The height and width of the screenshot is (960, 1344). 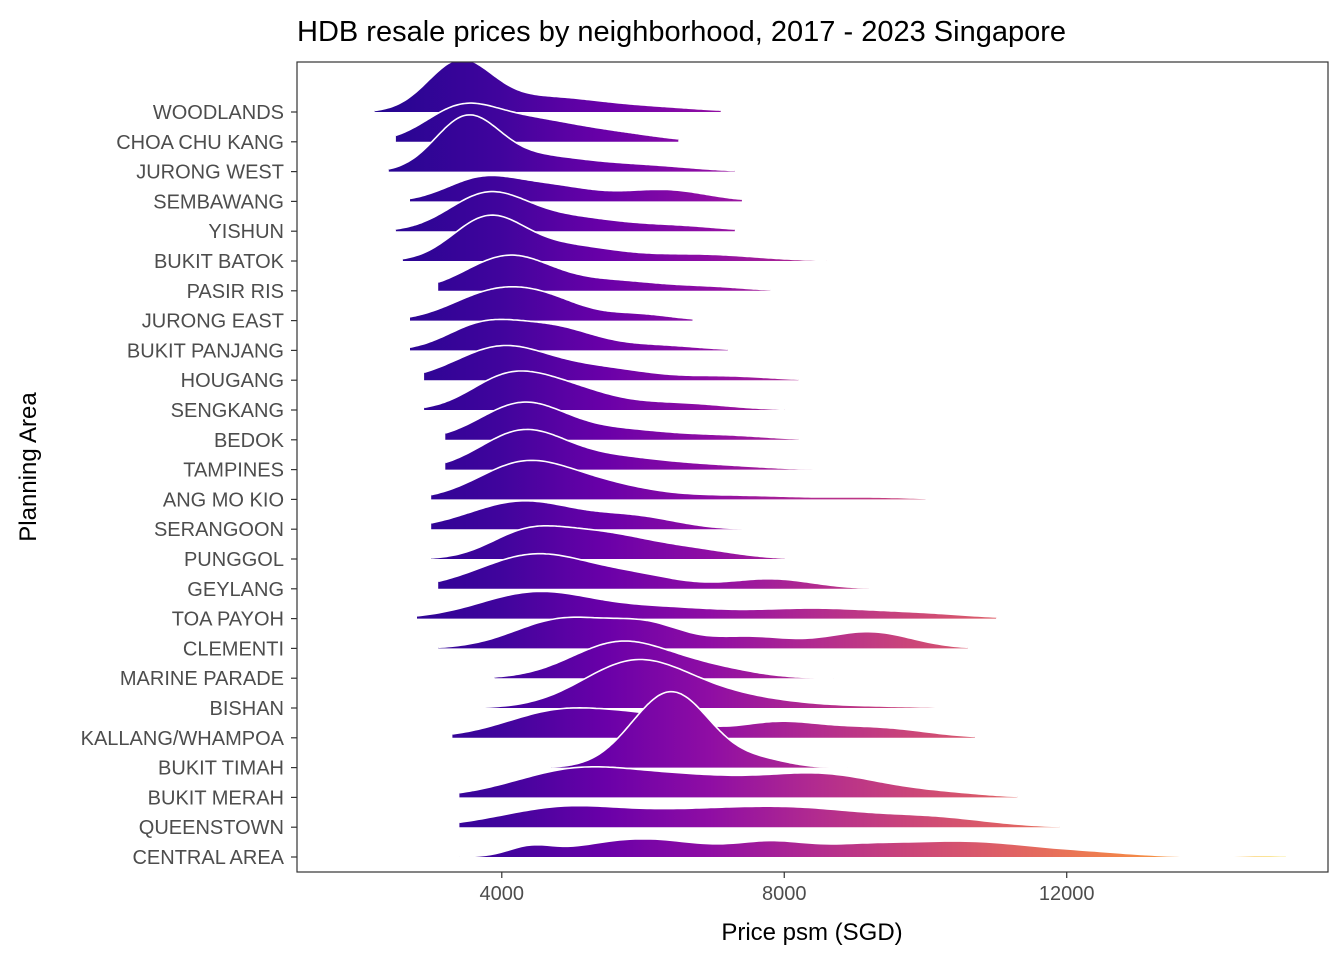 I want to click on x-axis-title: Price psm (SGD), so click(x=811, y=932).